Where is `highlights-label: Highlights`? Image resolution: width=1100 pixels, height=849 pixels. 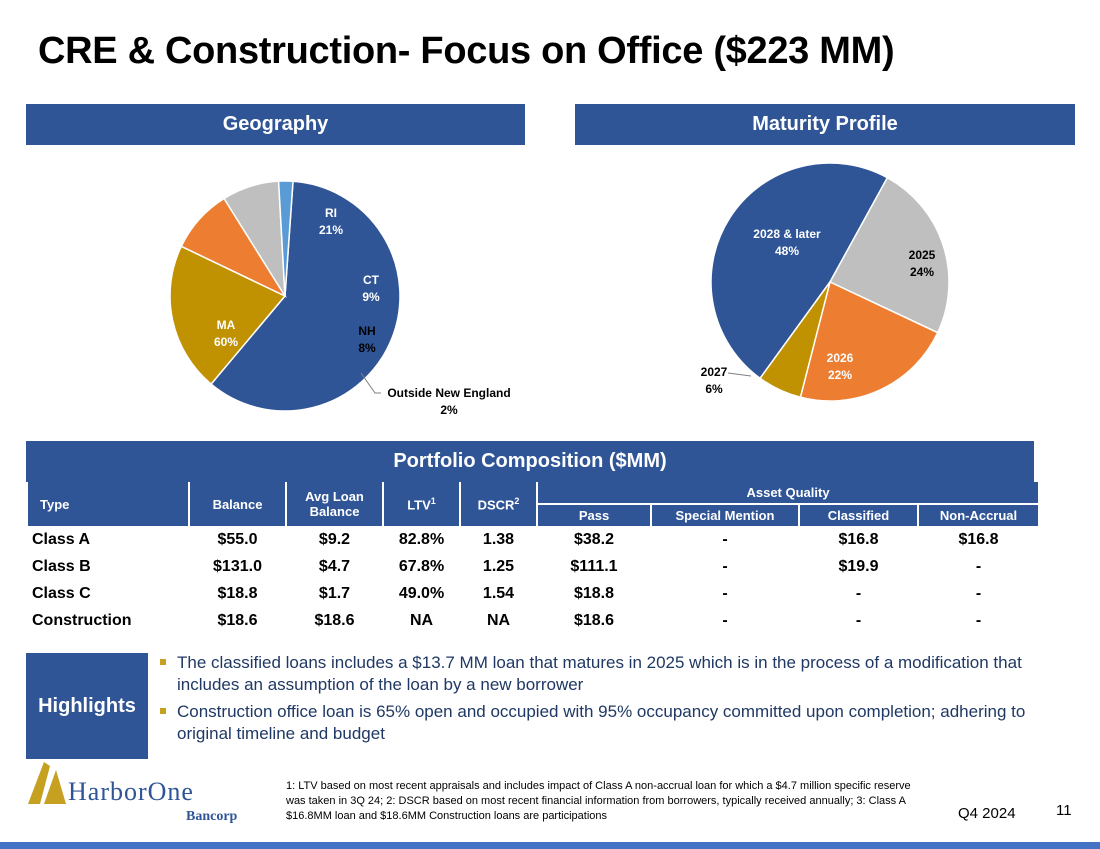
highlights-label: Highlights is located at coordinates (87, 706).